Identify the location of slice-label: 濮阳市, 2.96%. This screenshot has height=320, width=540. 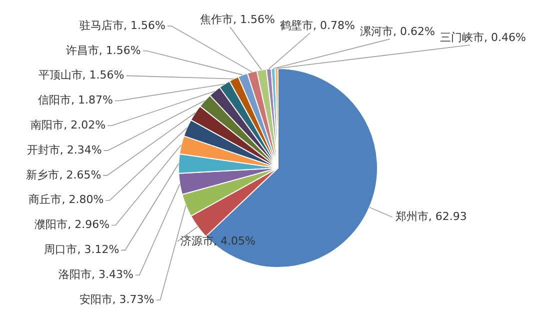
(72, 225).